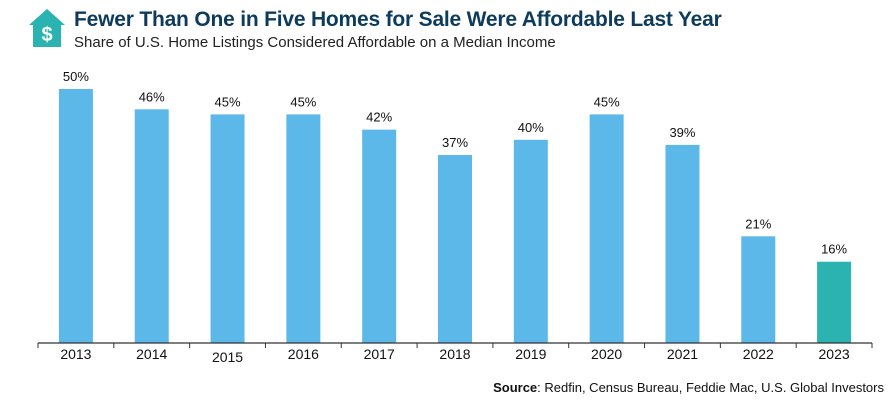 This screenshot has height=408, width=892. I want to click on source-label: Source, so click(515, 387).